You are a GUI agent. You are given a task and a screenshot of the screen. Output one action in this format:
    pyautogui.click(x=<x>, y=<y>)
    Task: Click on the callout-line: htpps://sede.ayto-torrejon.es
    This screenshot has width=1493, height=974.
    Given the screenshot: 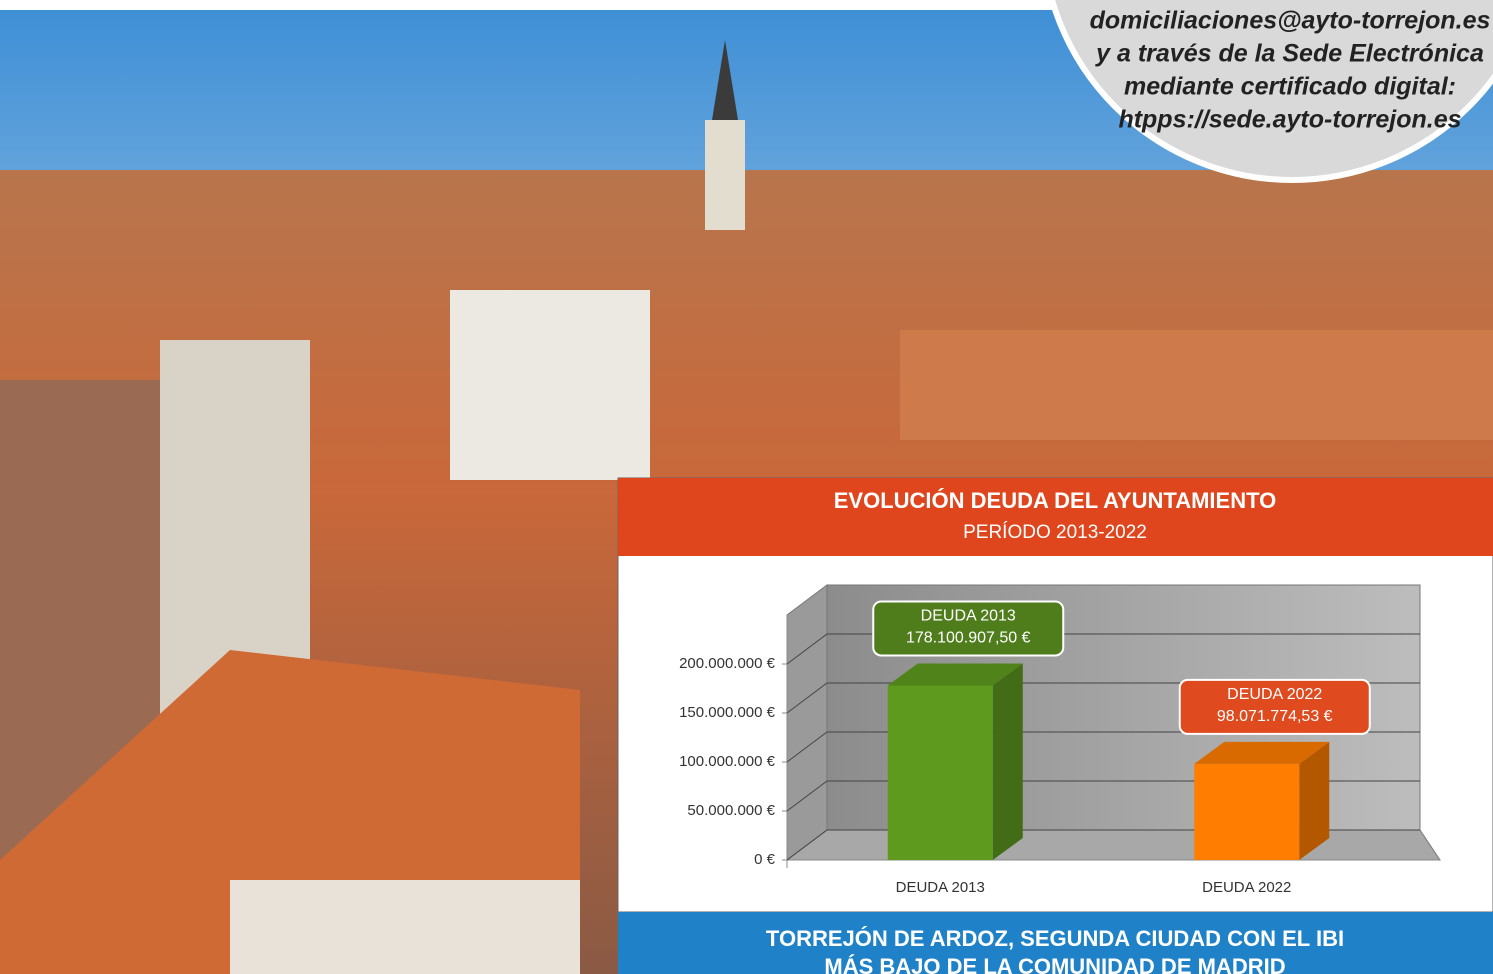 What is the action you would take?
    pyautogui.click(x=1289, y=120)
    